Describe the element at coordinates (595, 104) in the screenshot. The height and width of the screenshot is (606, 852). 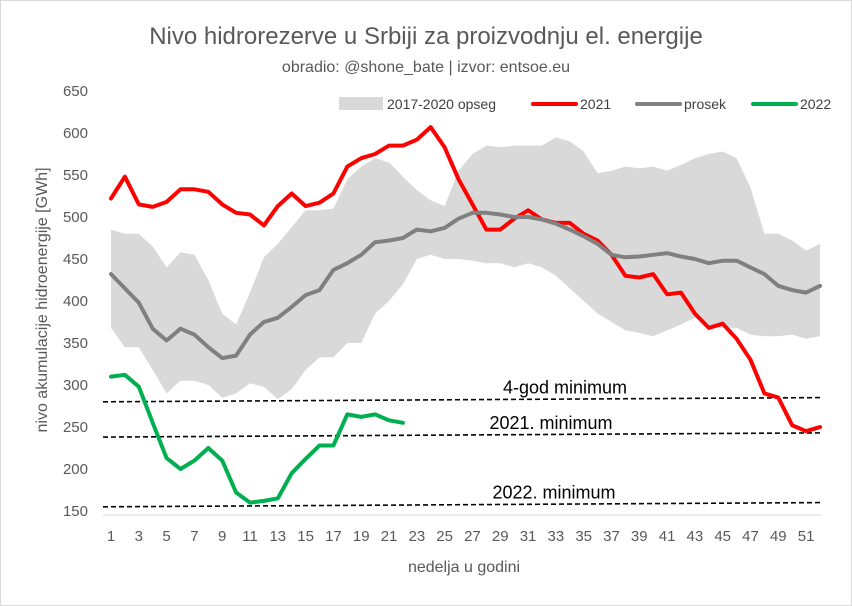
I see `legend-label-2021: 2021` at that location.